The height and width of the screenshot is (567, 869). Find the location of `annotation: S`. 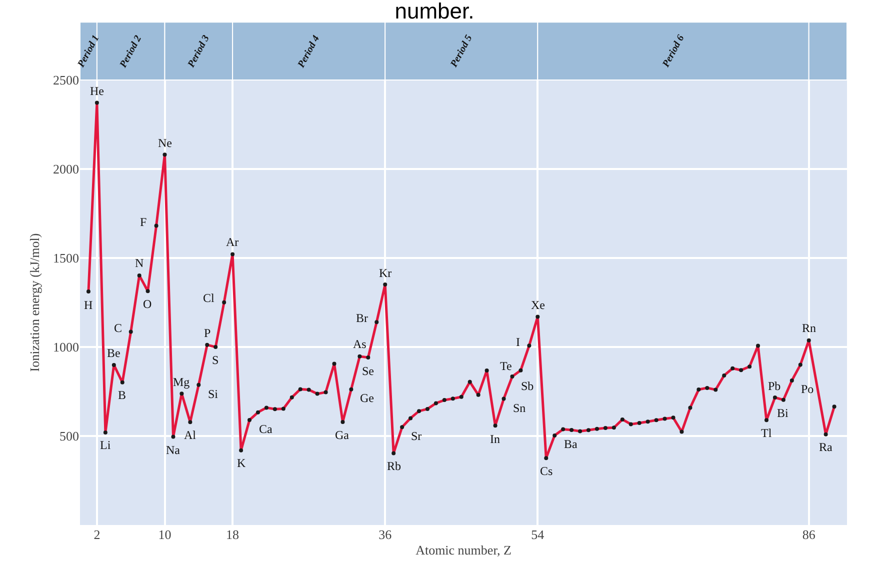

annotation: S is located at coordinates (215, 360).